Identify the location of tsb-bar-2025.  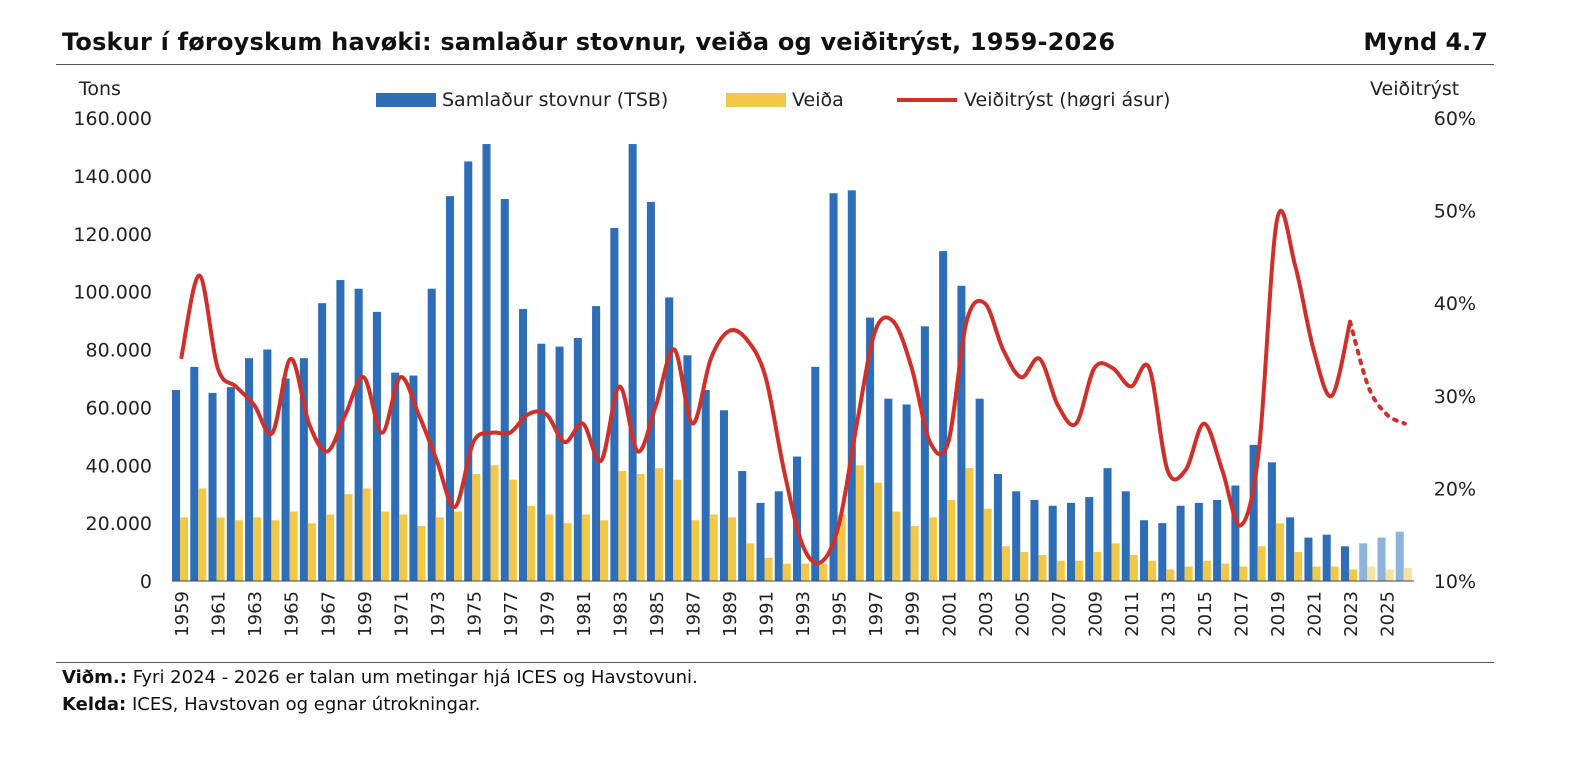
(1381, 559).